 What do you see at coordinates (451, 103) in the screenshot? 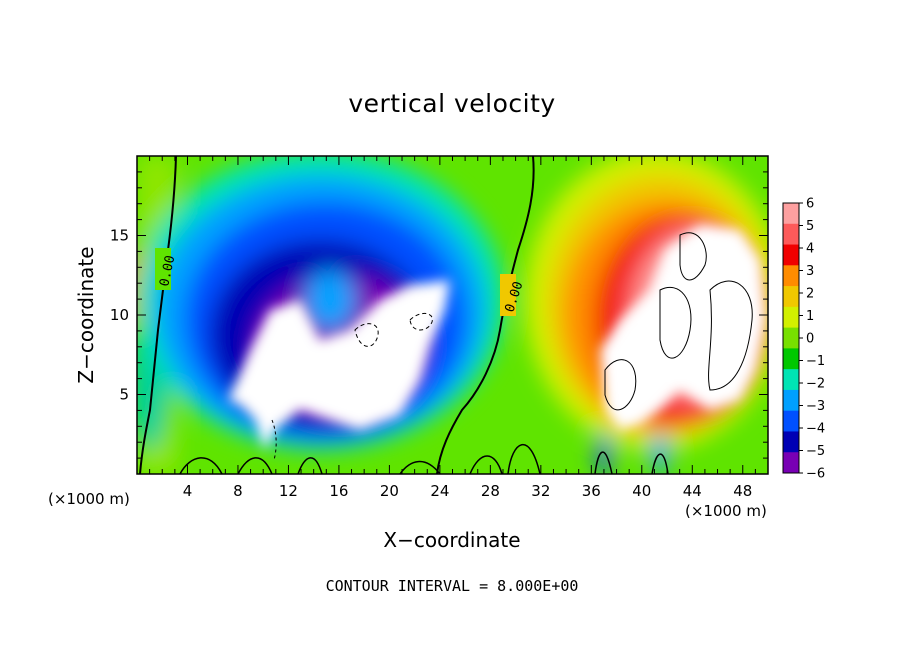
I see `chart-title: vertical velocity` at bounding box center [451, 103].